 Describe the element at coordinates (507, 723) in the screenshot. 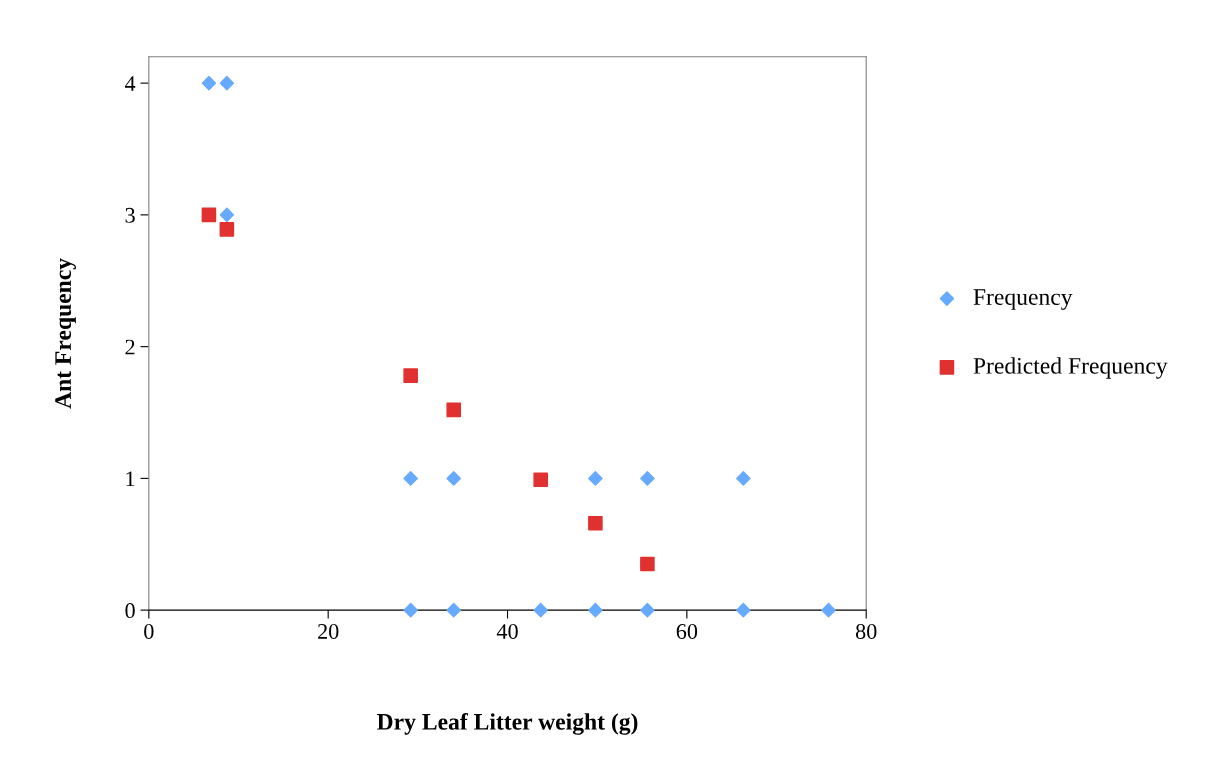

I see `x-axis-title: Dry Leaf Litter weight (g)` at that location.